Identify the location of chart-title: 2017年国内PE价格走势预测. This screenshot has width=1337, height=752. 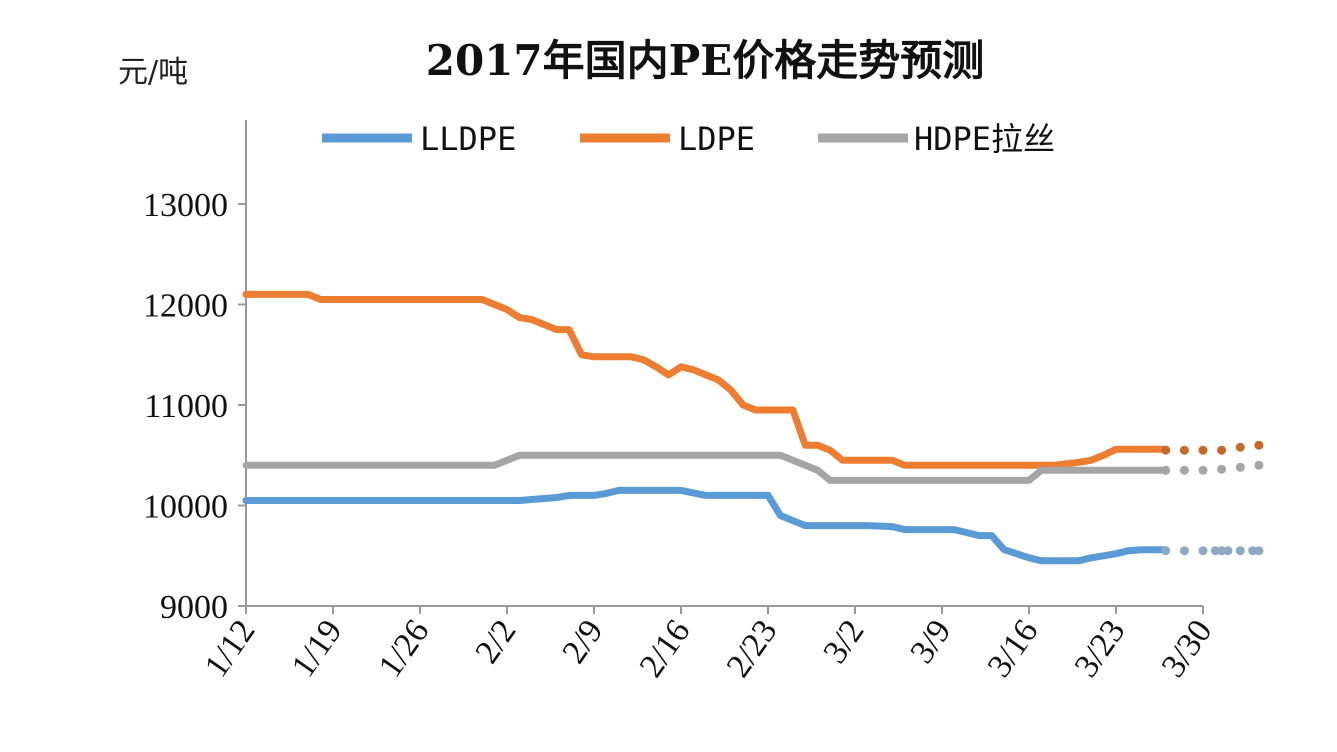
(705, 60).